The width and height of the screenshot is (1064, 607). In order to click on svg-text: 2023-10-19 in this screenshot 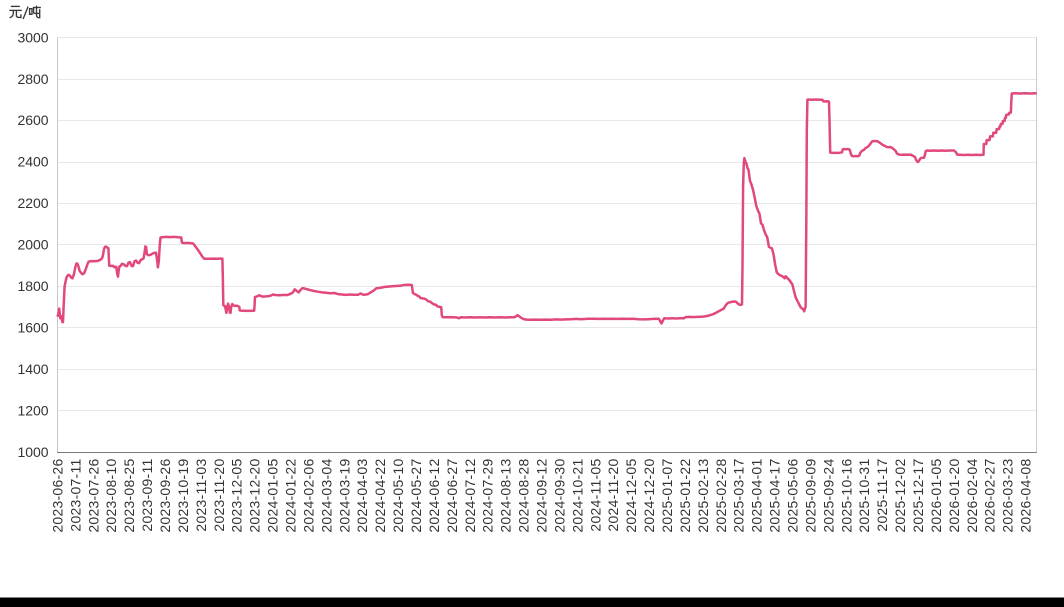, I will do `click(183, 496)`.